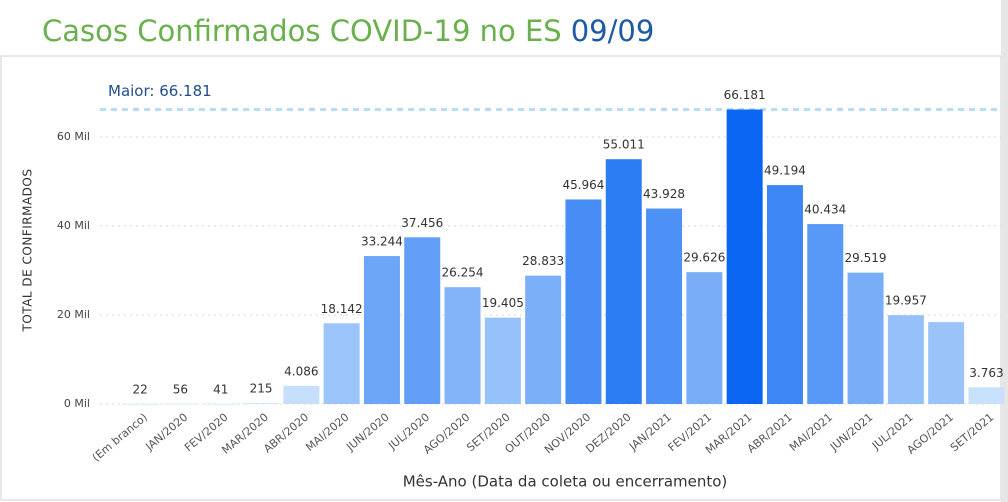  Describe the element at coordinates (543, 261) in the screenshot. I see `data-label: 28.833` at that location.